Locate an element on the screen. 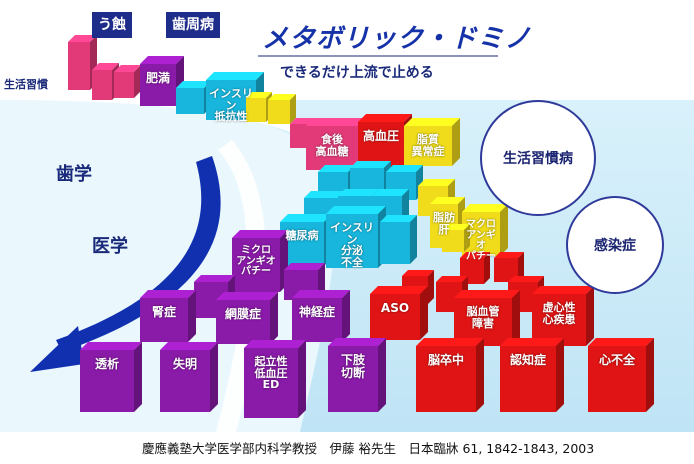 The width and height of the screenshot is (694, 464). label-insulin-resistance: インスリン 抵抗性 is located at coordinates (231, 105).